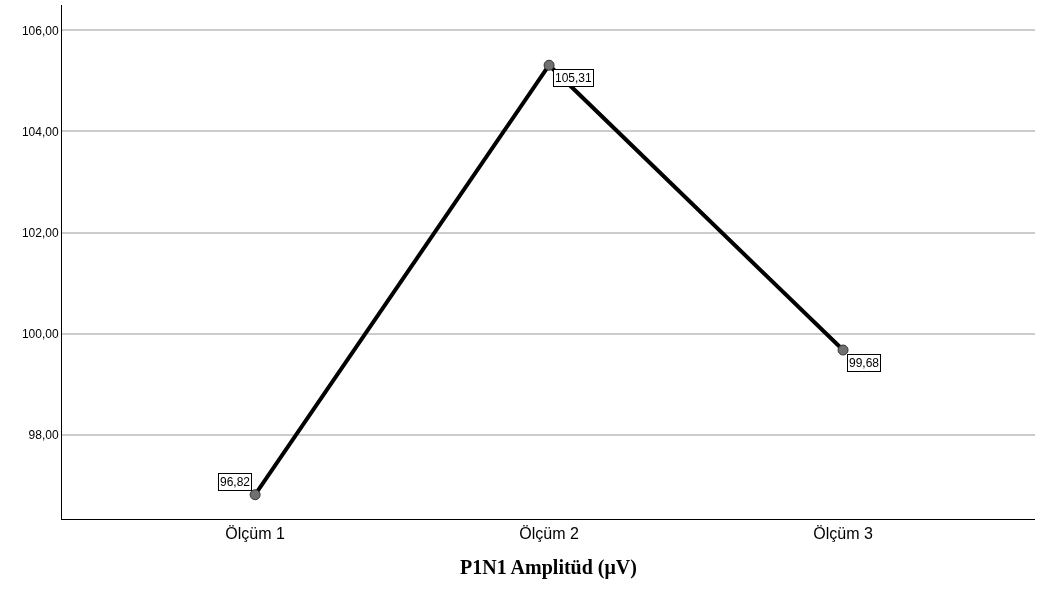 This screenshot has width=1042, height=601. I want to click on x-tick-label: Ölçüm 1, so click(255, 534).